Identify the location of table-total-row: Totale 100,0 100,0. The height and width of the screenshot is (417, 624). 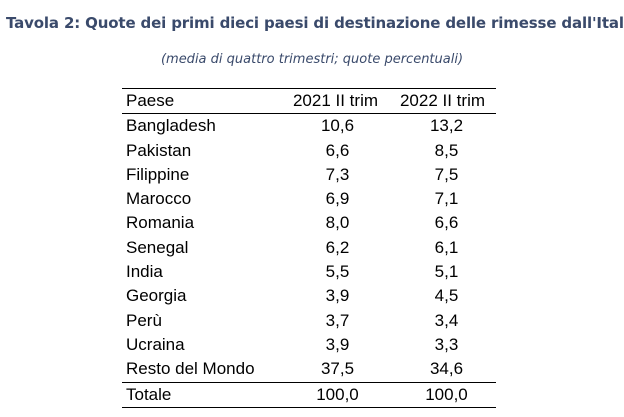
(309, 395).